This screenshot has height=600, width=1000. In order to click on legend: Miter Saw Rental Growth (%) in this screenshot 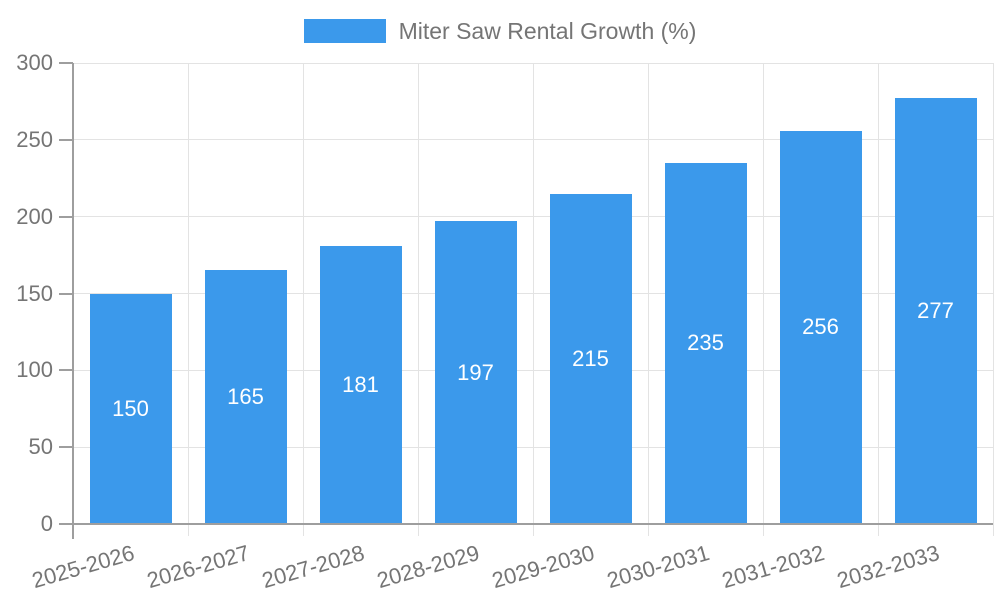, I will do `click(500, 31)`.